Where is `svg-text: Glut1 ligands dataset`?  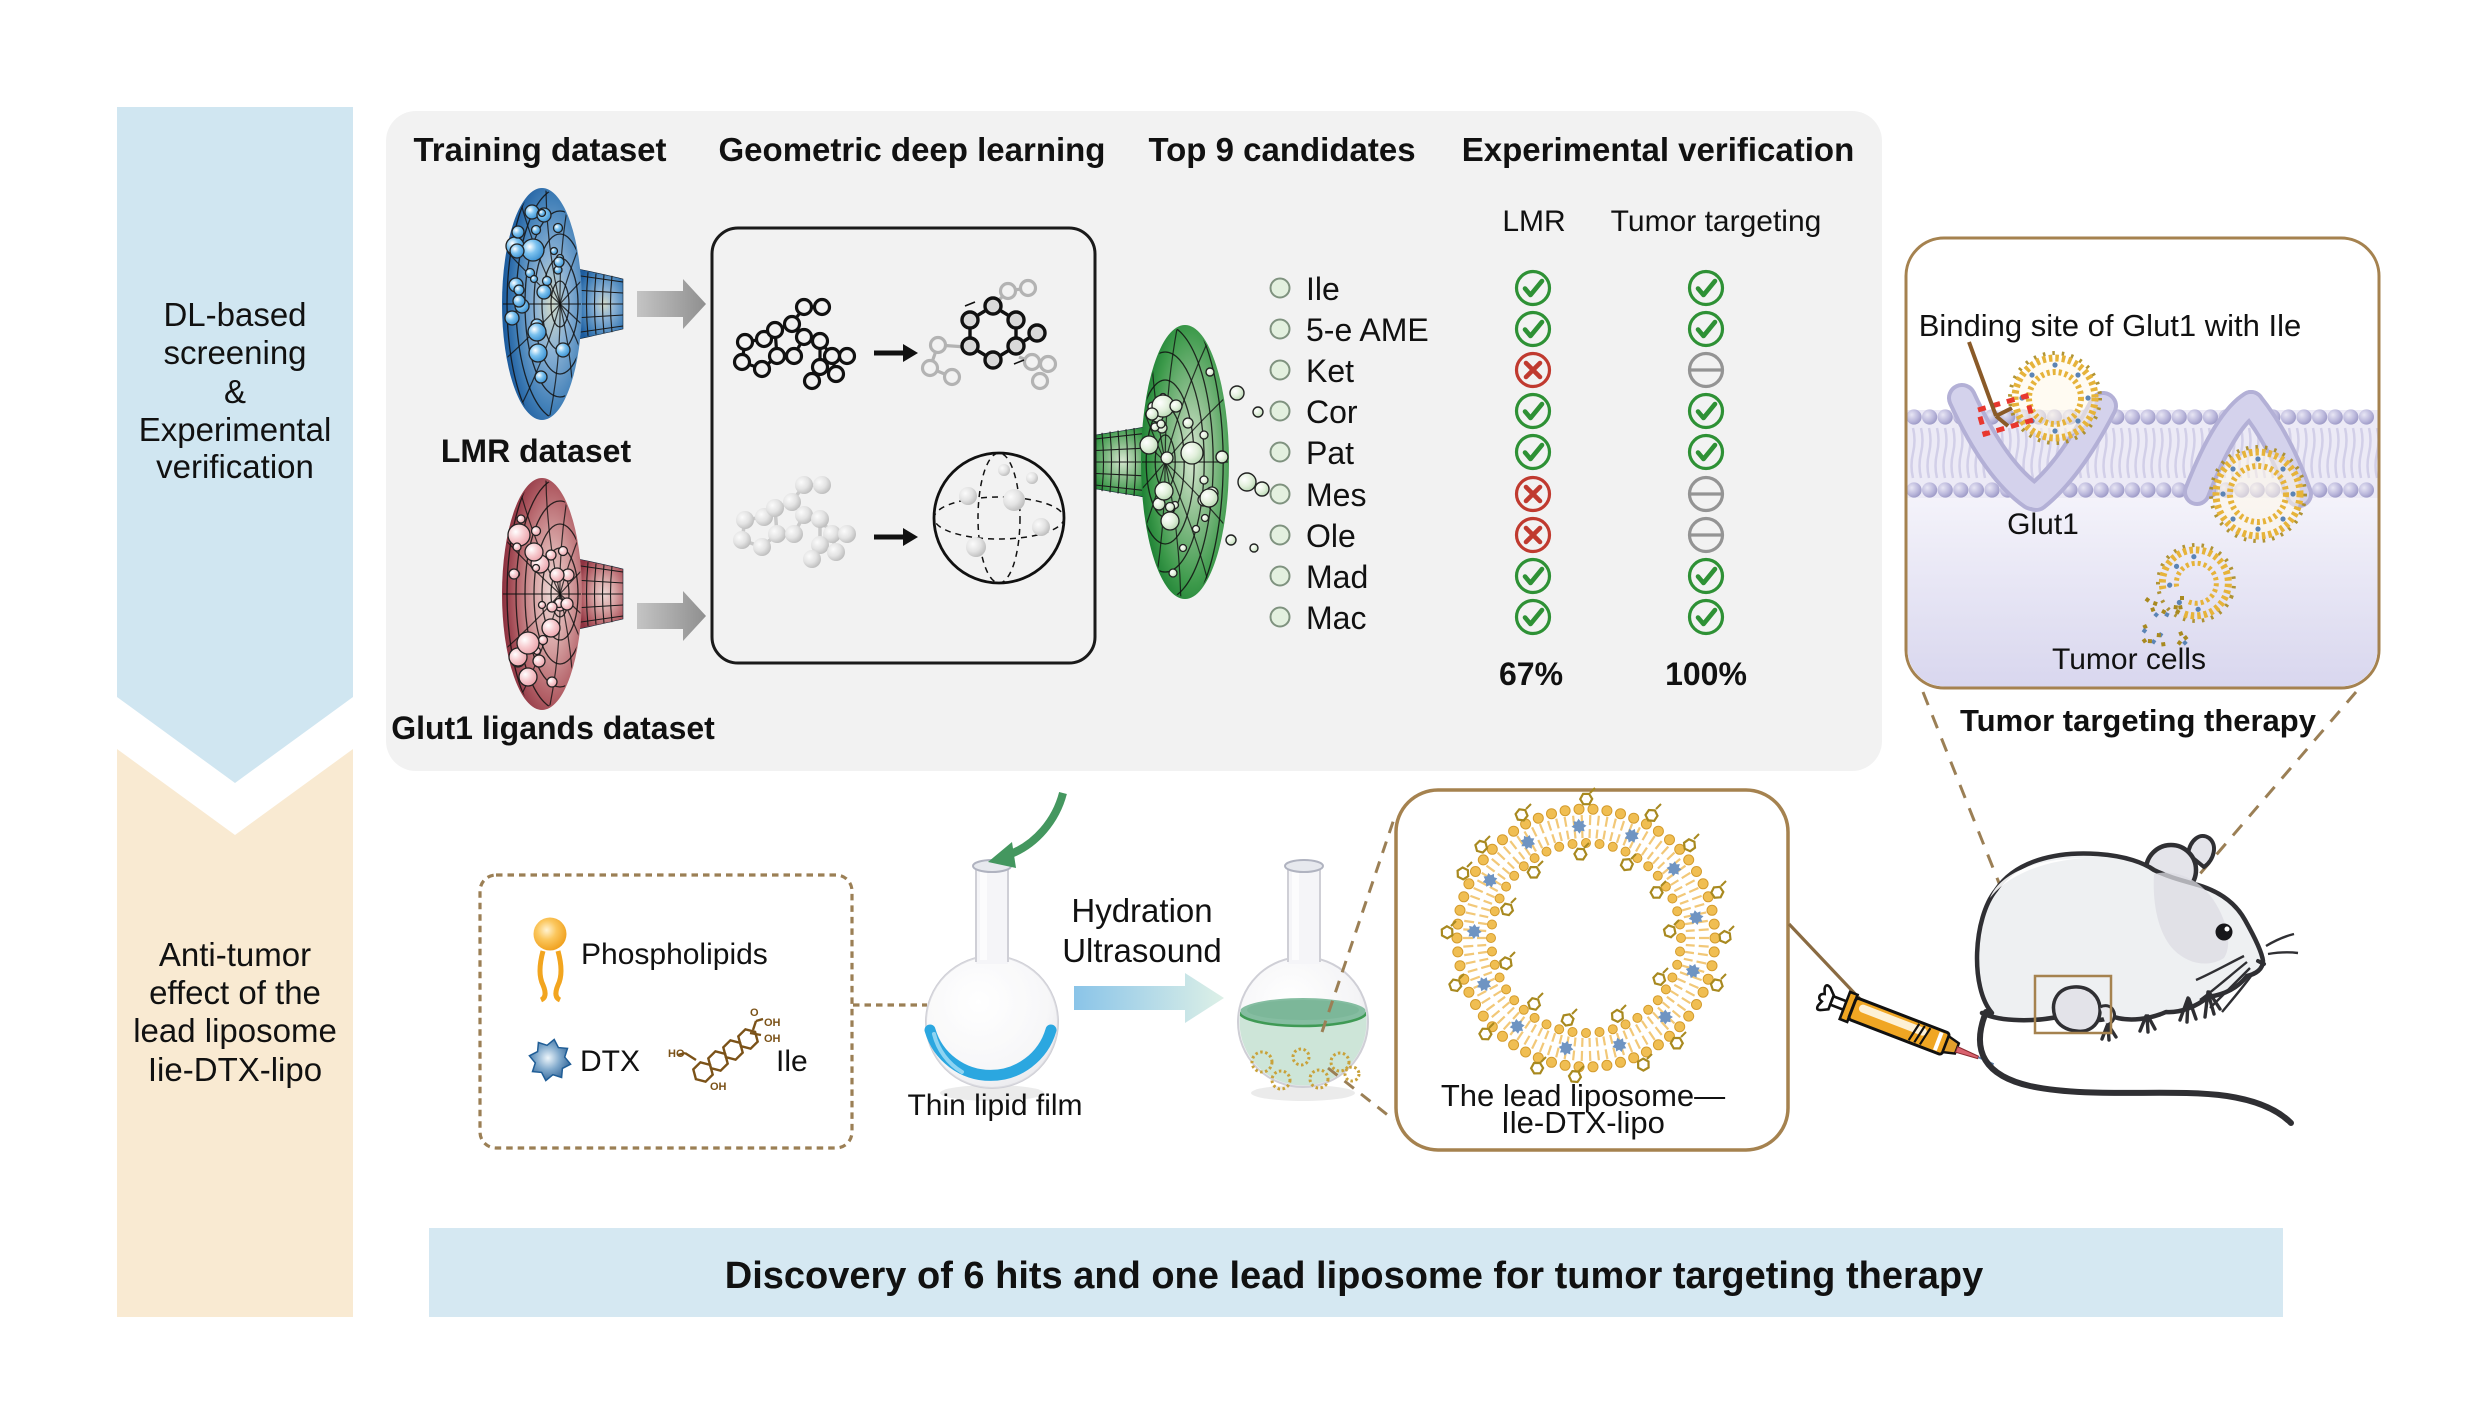 svg-text: Glut1 ligands dataset is located at coordinates (553, 728).